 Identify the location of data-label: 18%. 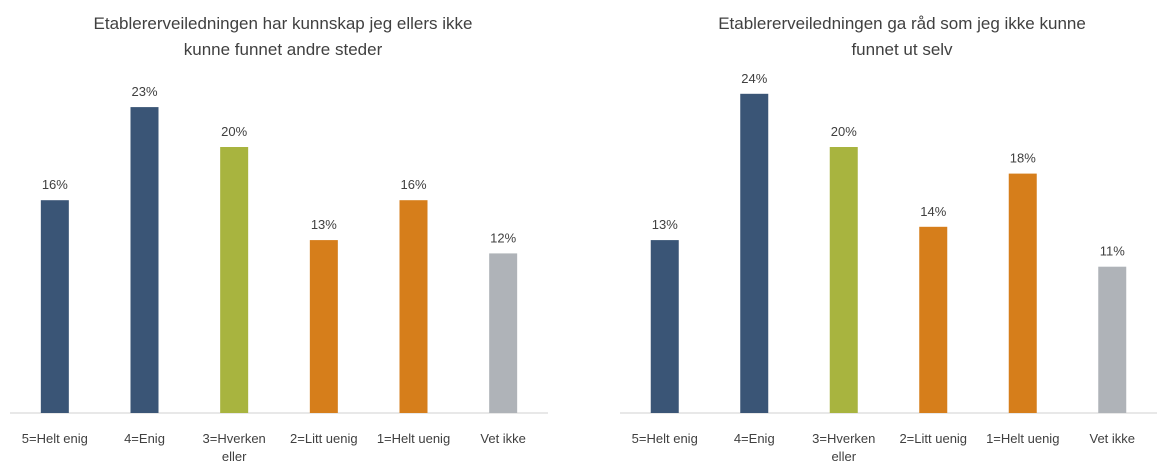
(1023, 158).